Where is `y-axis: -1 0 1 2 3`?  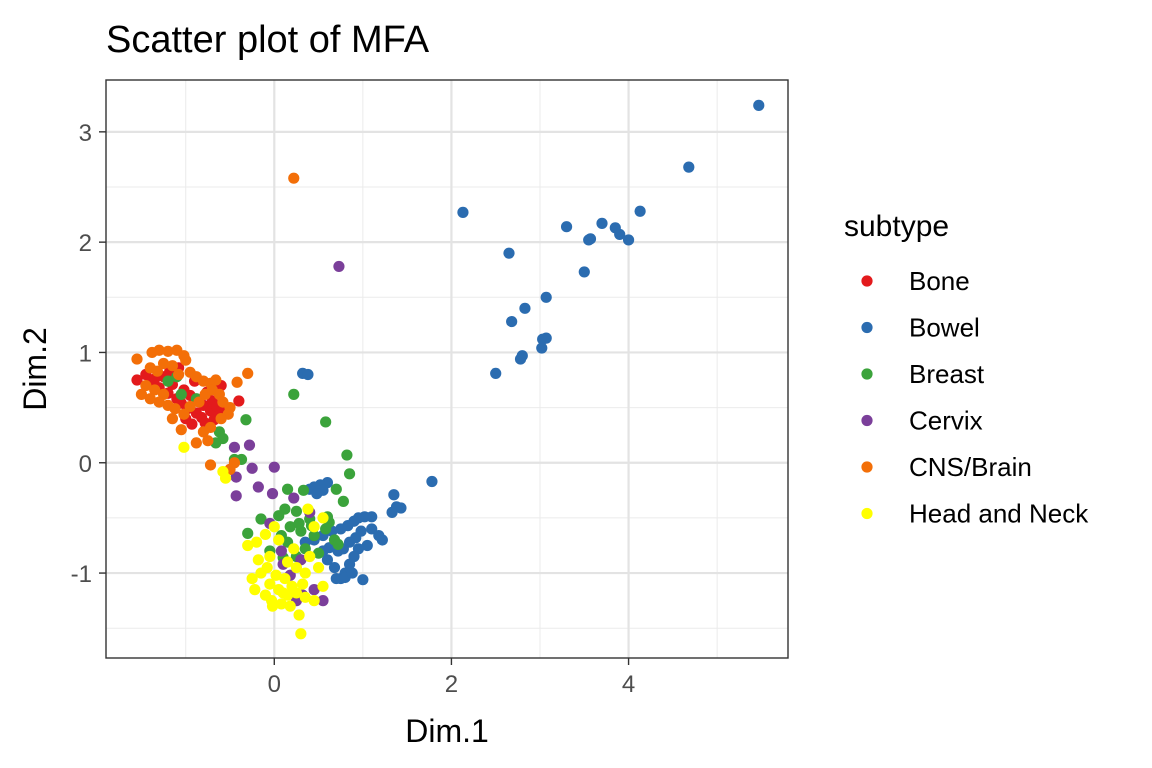
y-axis: -1 0 1 2 3 is located at coordinates (88, 354).